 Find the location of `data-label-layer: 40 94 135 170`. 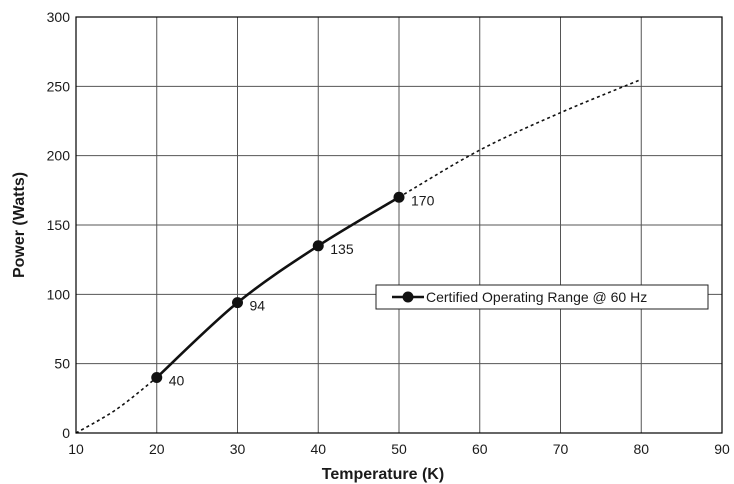

data-label-layer: 40 94 135 170 is located at coordinates (302, 290).